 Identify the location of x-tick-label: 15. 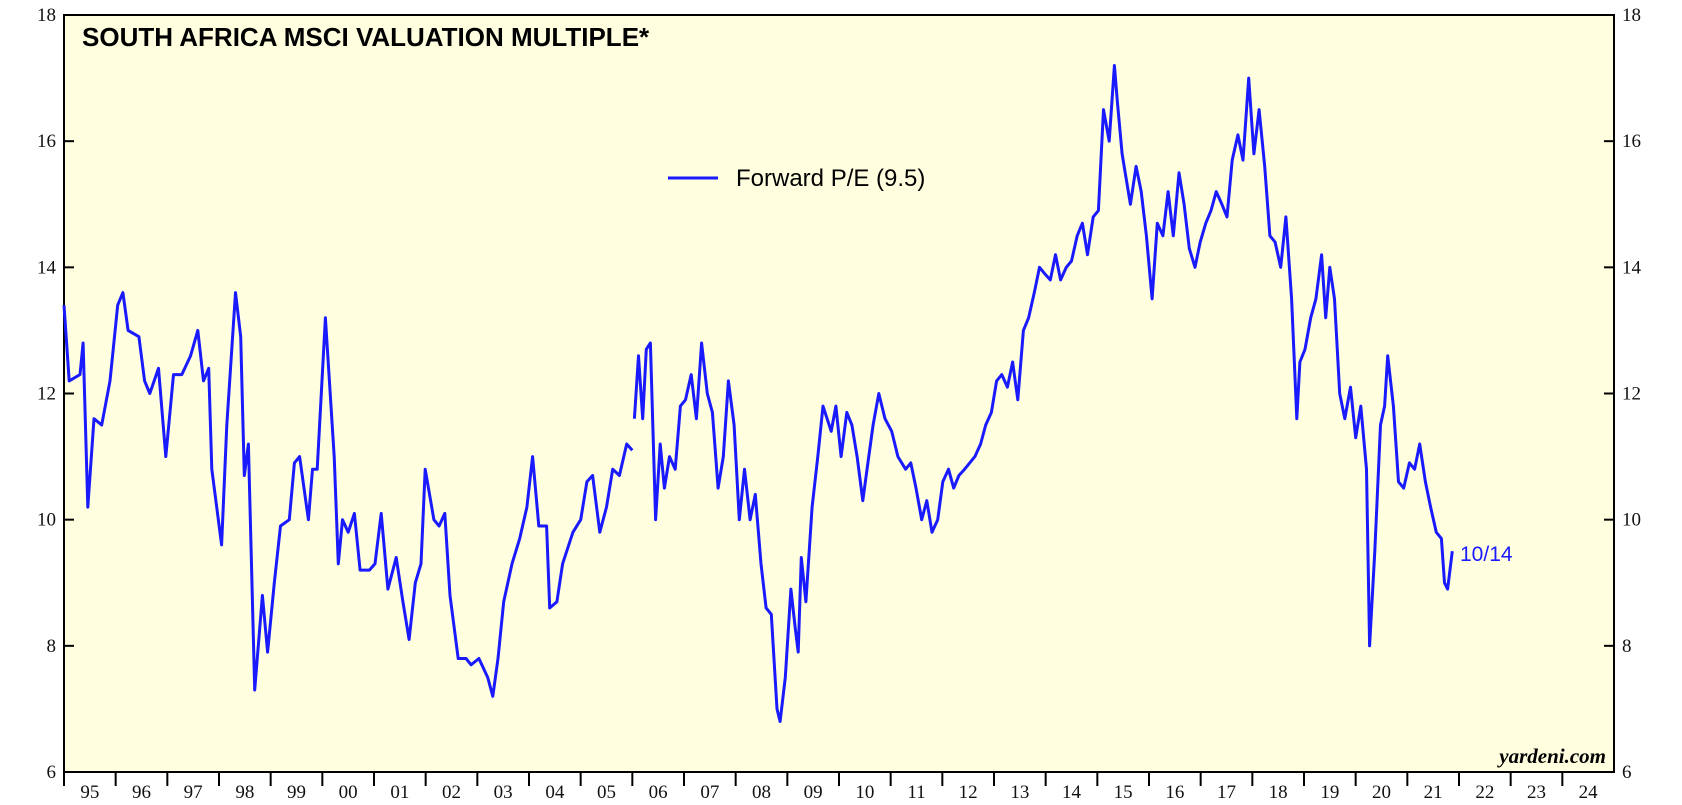
(1123, 792).